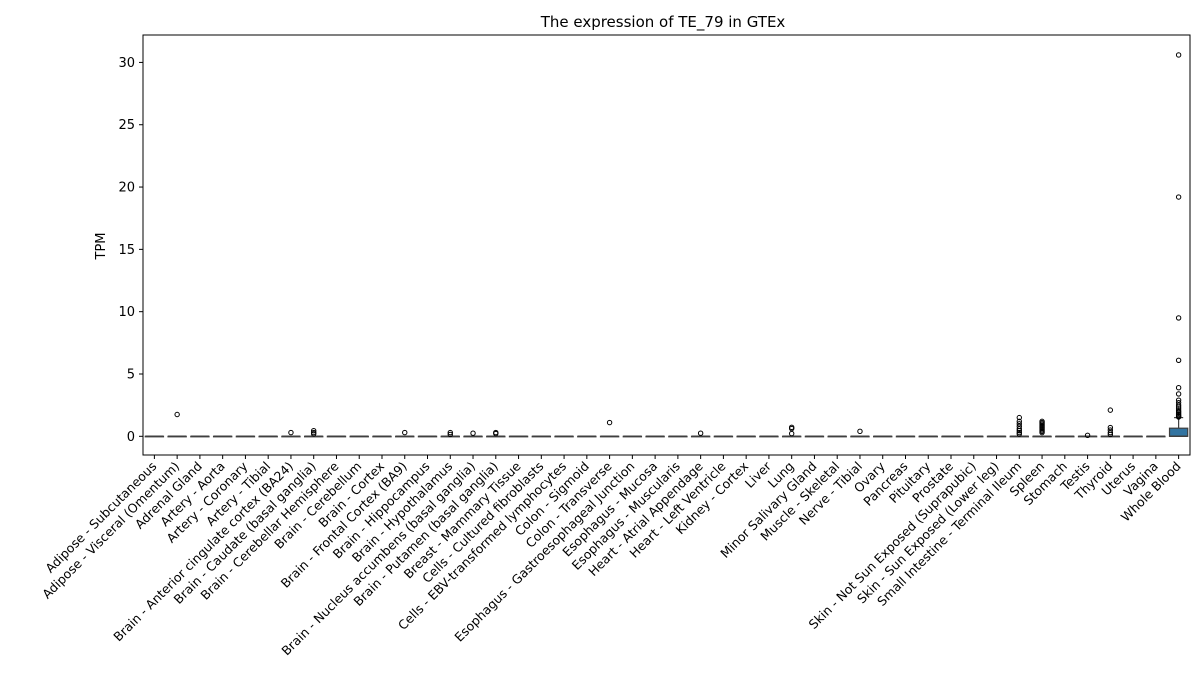 The image size is (1200, 700). I want to click on y-tick-label-5: 25, so click(126, 125).